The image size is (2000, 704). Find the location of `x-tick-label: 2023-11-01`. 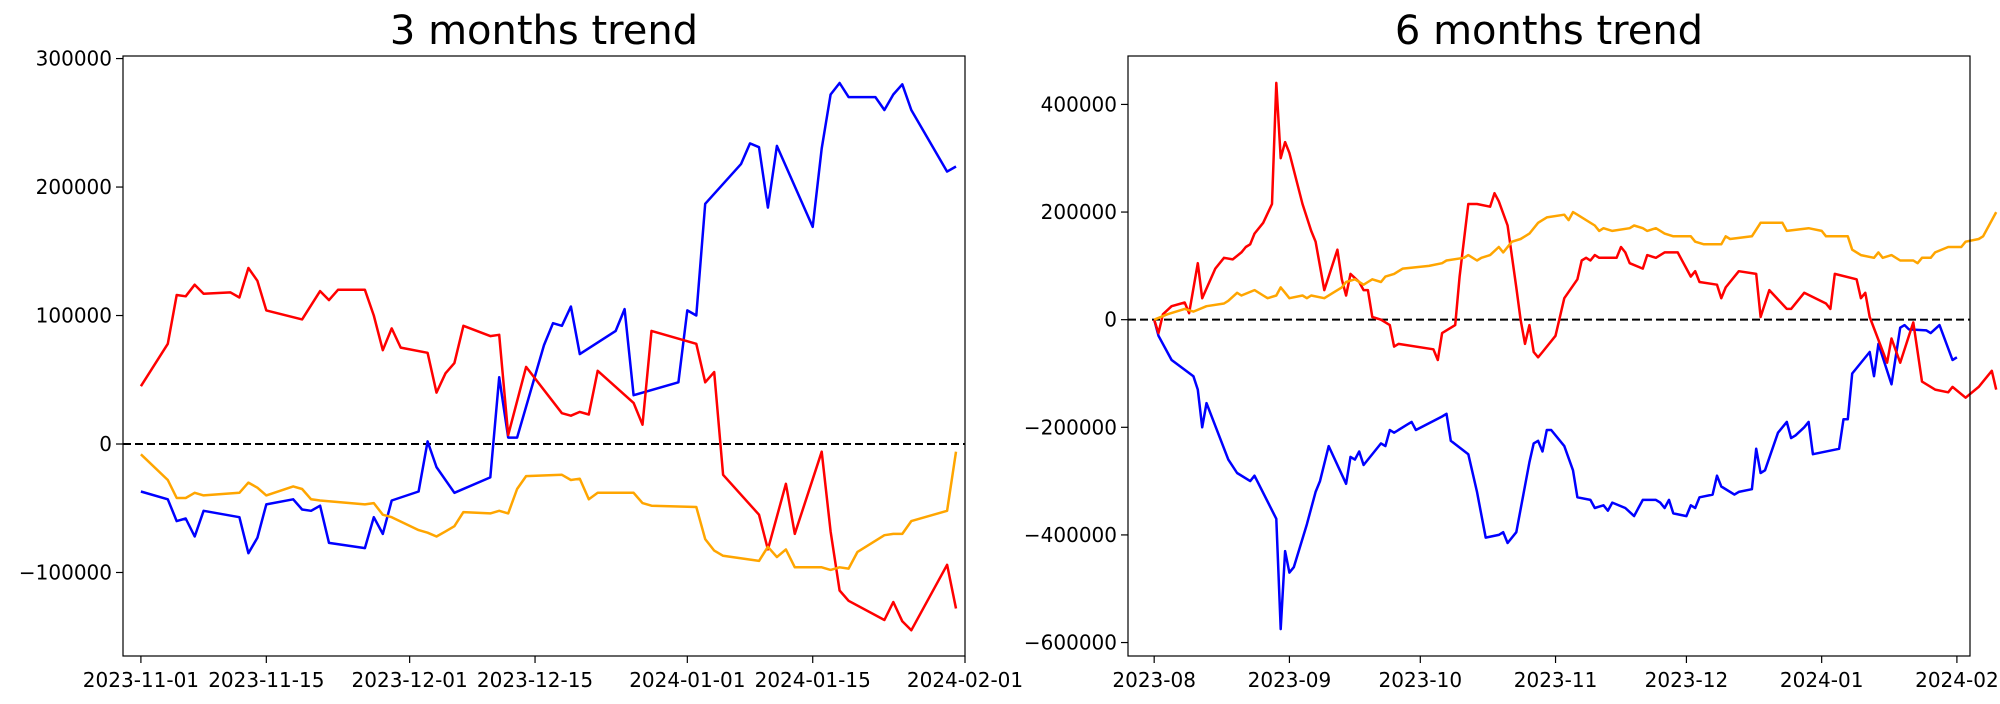

x-tick-label: 2023-11-01 is located at coordinates (141, 680).